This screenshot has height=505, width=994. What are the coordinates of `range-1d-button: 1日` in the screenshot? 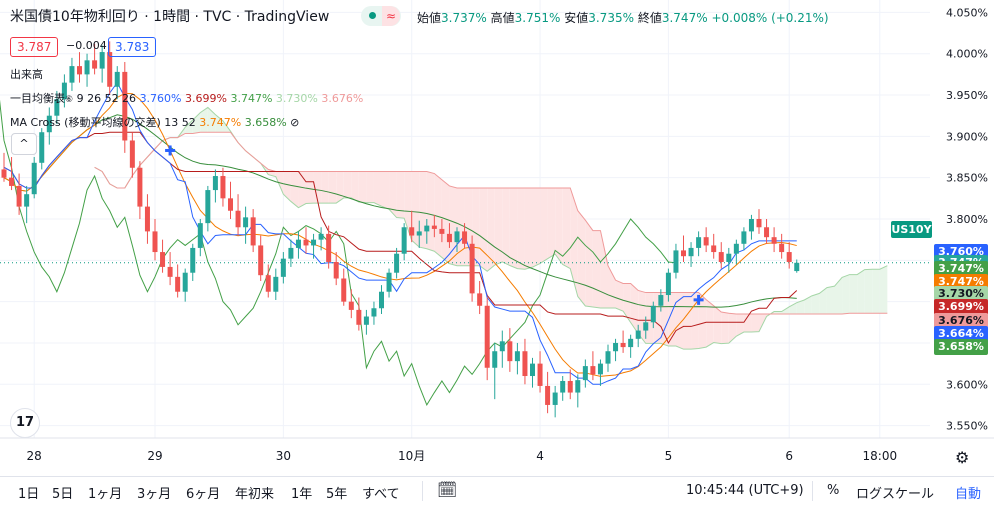 It's located at (29, 494).